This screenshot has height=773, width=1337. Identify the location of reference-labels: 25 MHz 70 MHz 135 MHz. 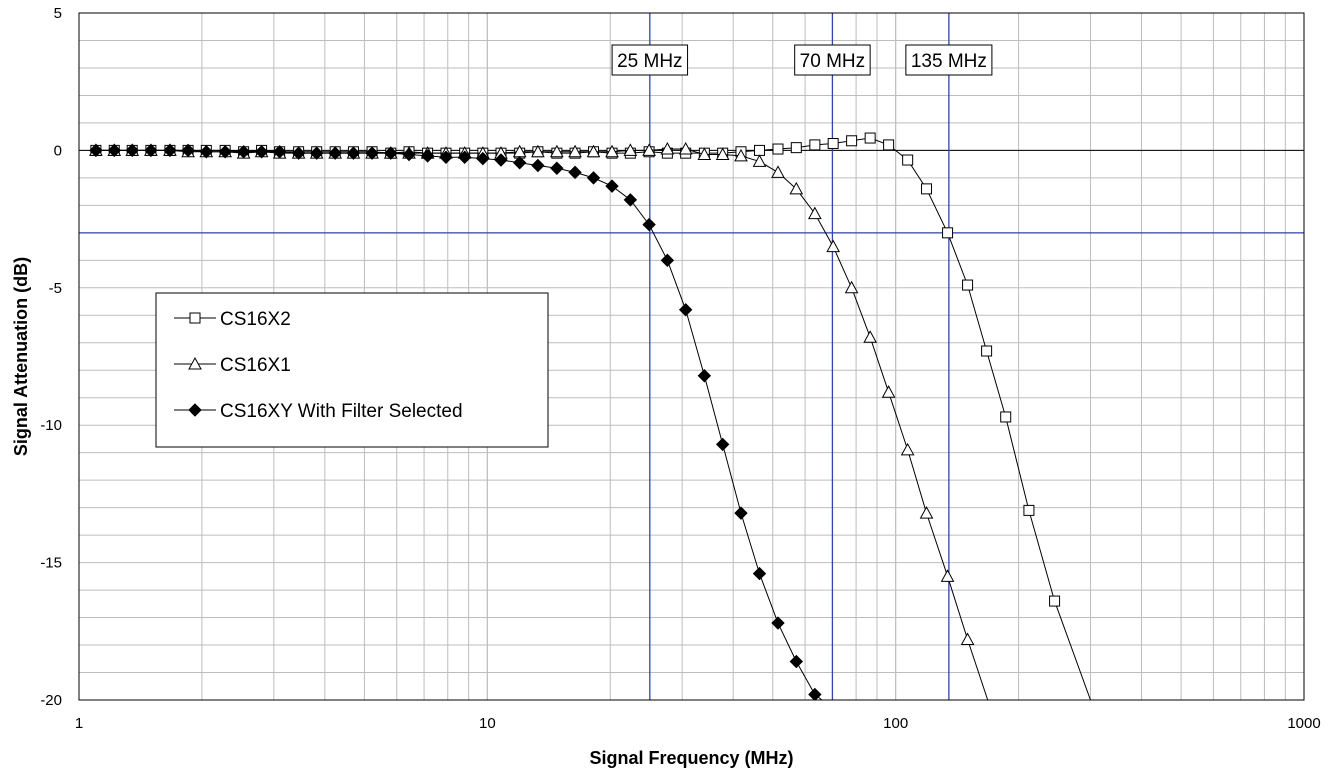
(802, 60).